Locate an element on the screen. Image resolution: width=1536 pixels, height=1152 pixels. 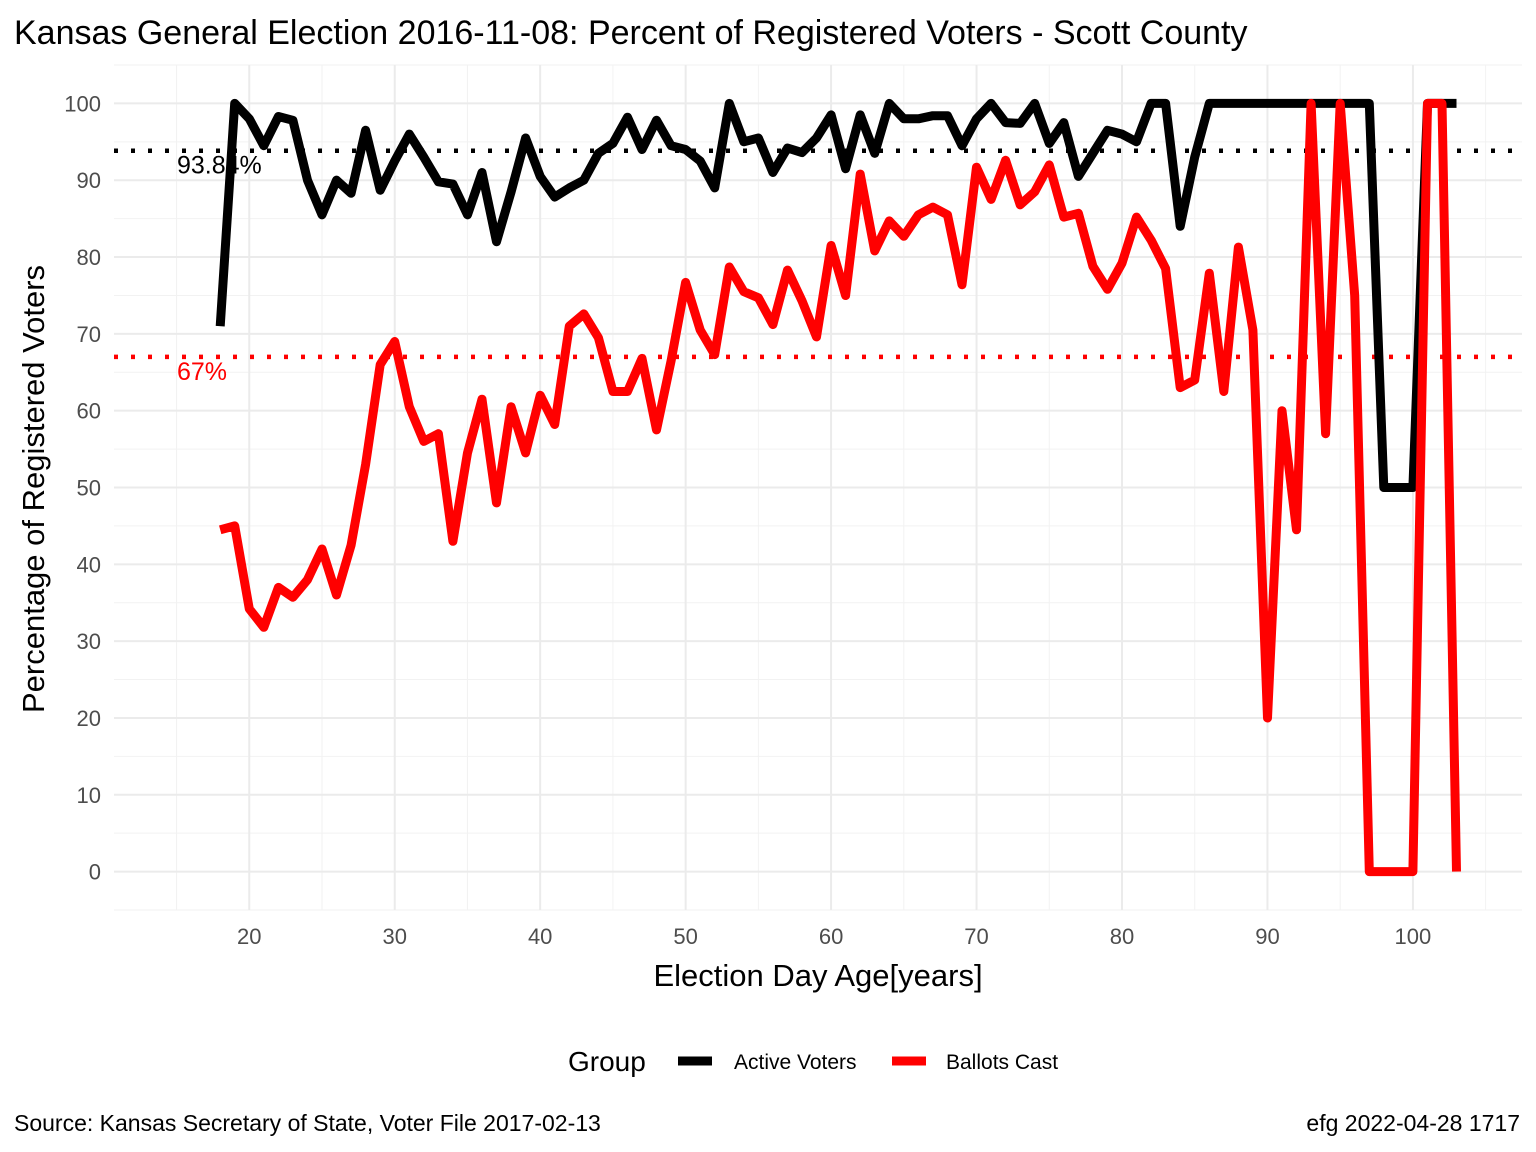
y-tick-label: 90 is located at coordinates (89, 180).